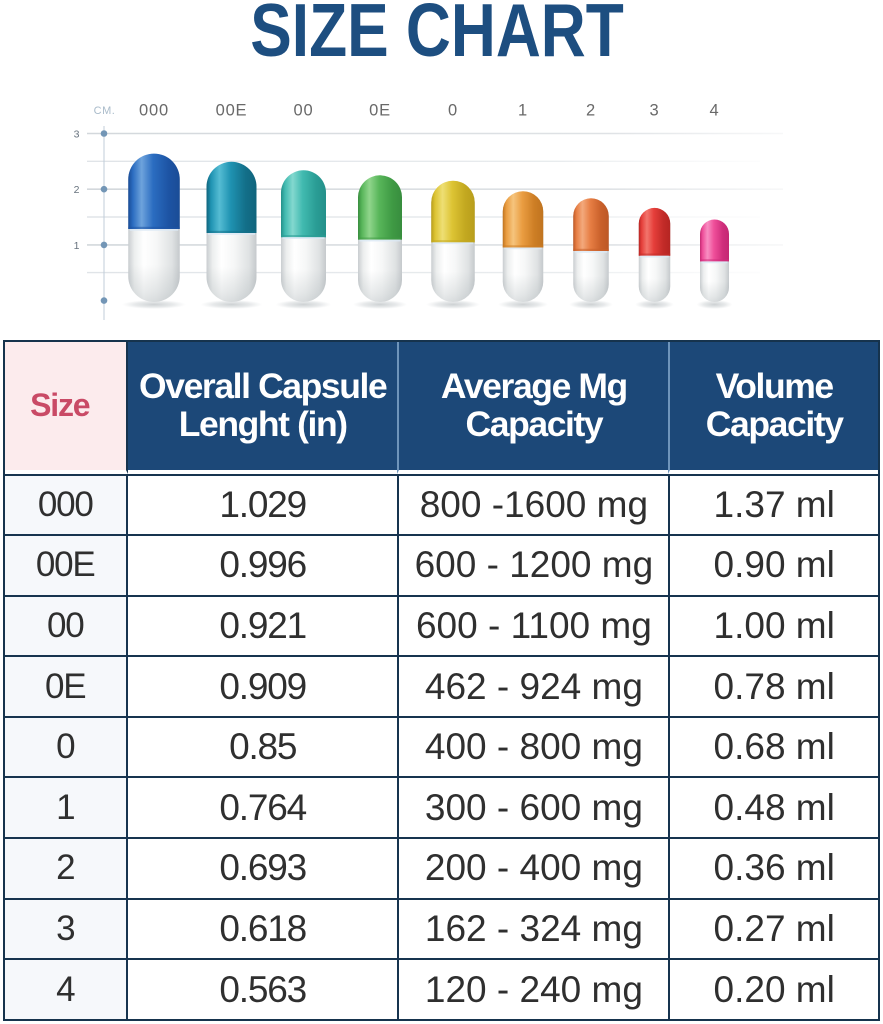 Image resolution: width=883 pixels, height=1024 pixels. Describe the element at coordinates (304, 111) in the screenshot. I see `svg-text: 00` at that location.